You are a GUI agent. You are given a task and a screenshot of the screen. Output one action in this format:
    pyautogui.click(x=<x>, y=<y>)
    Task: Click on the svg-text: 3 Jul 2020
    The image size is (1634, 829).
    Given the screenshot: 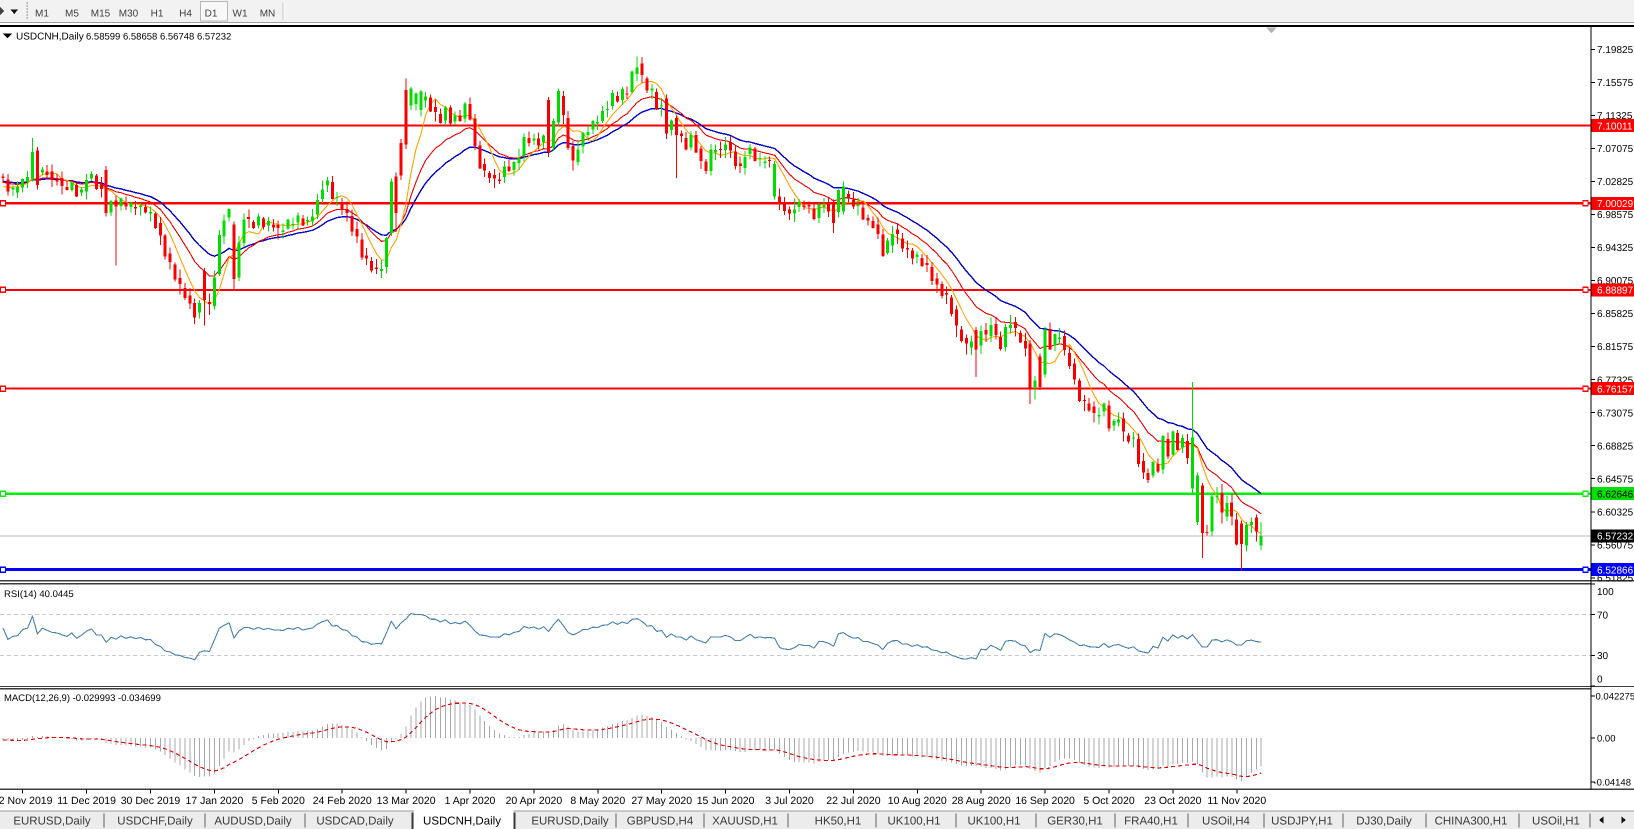 What is the action you would take?
    pyautogui.click(x=789, y=801)
    